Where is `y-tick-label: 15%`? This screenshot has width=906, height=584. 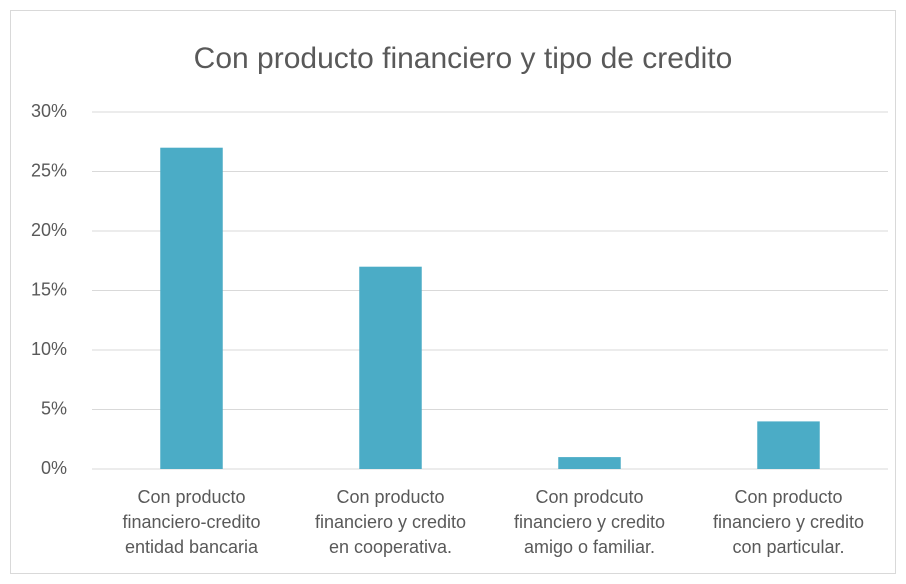
y-tick-label: 15% is located at coordinates (49, 289).